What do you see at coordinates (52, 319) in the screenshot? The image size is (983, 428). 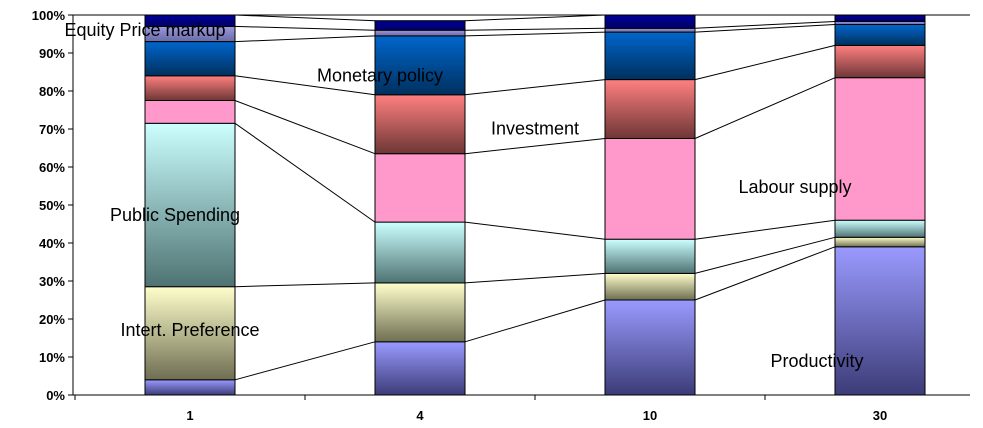 I see `y-tick-label: 20%` at bounding box center [52, 319].